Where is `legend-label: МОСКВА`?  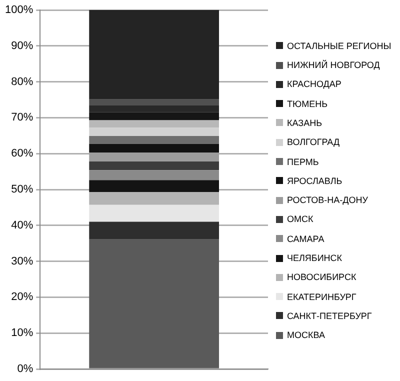
legend-label: МОСКВА is located at coordinates (306, 335).